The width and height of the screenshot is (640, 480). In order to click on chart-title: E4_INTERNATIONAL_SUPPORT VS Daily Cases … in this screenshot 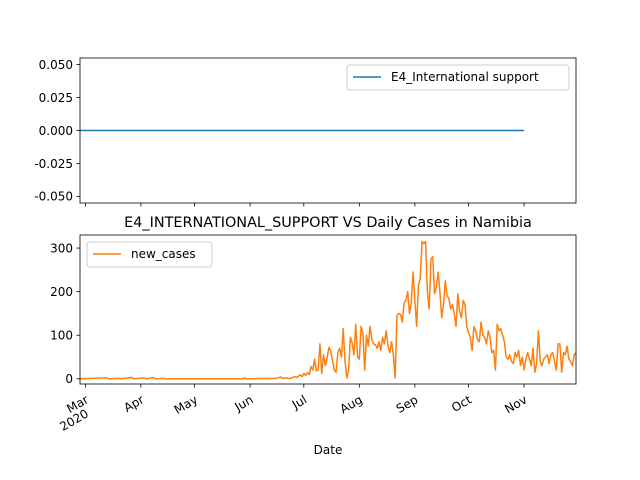, I will do `click(328, 223)`.